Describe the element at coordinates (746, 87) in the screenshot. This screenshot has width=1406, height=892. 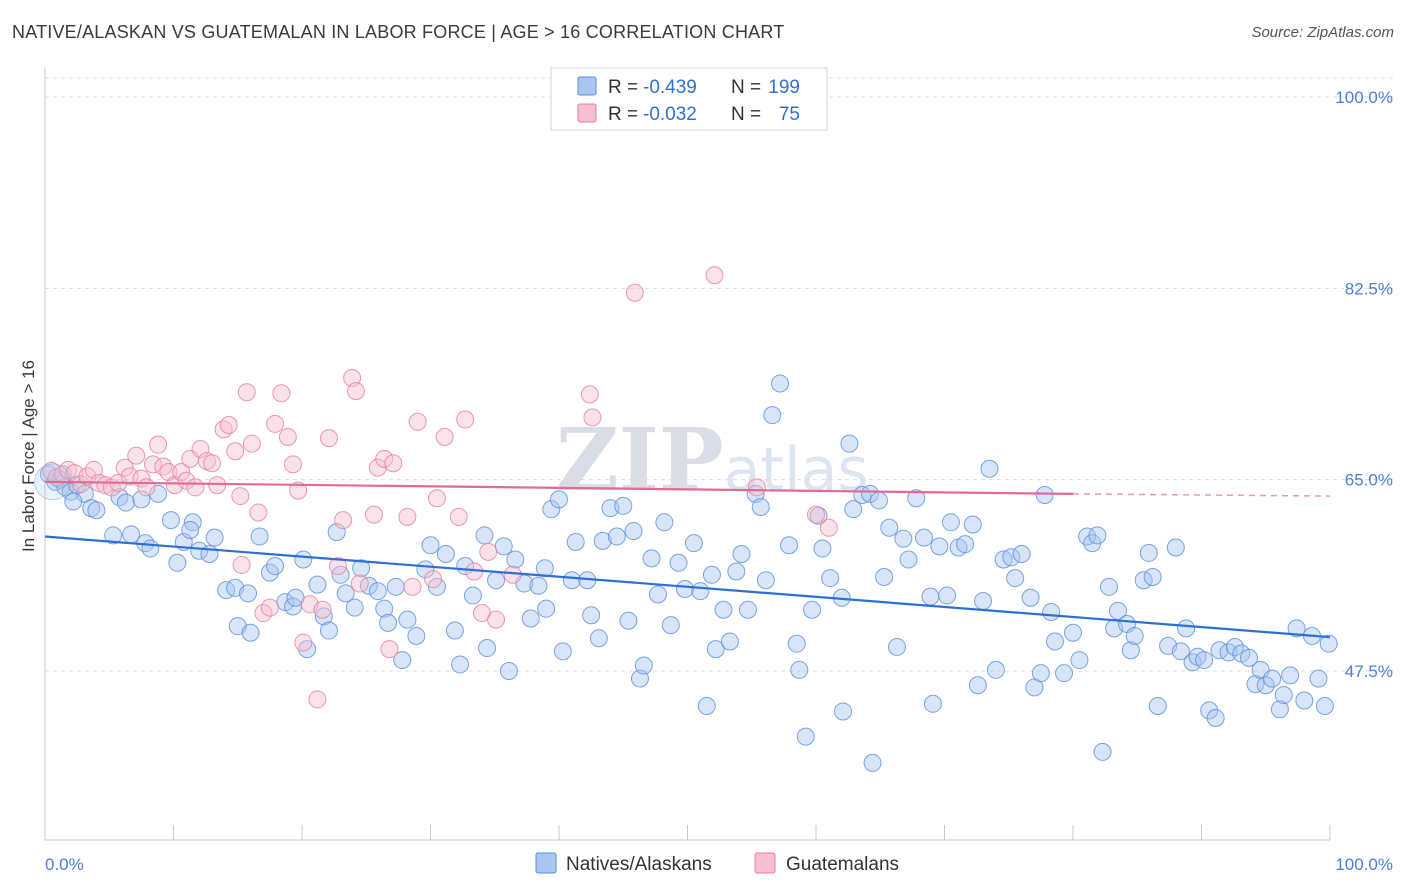
I see `legend-n-label-natives: N =` at that location.